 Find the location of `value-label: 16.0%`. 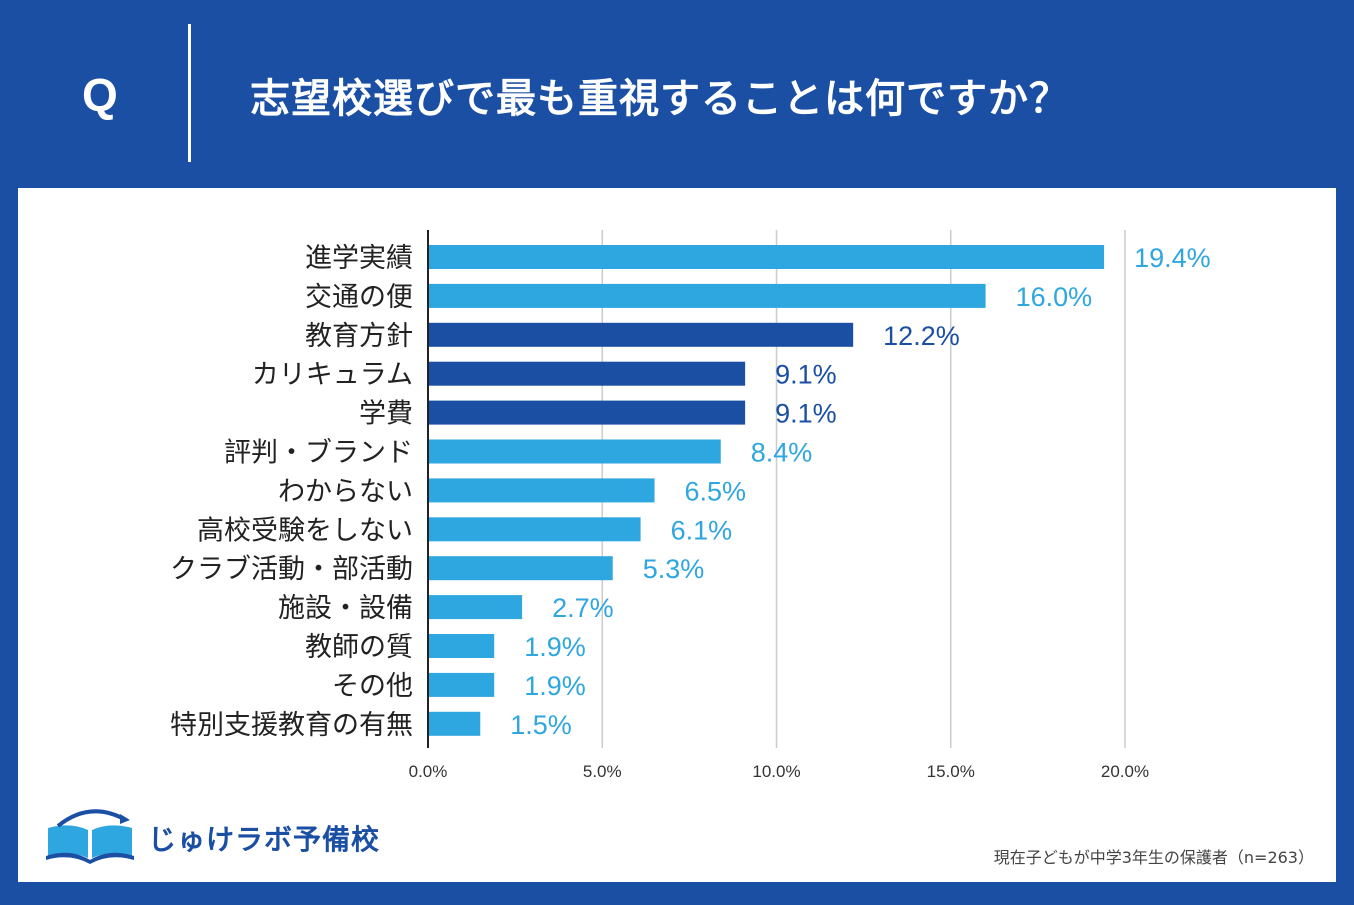

value-label: 16.0% is located at coordinates (1054, 297).